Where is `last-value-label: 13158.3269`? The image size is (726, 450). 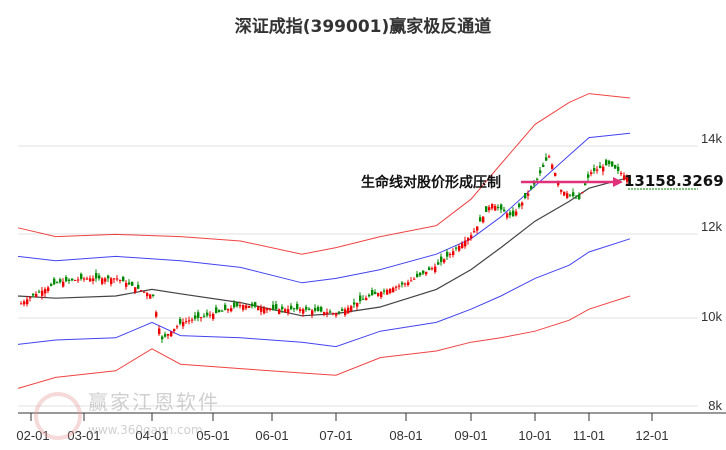 last-value-label: 13158.3269 is located at coordinates (674, 181).